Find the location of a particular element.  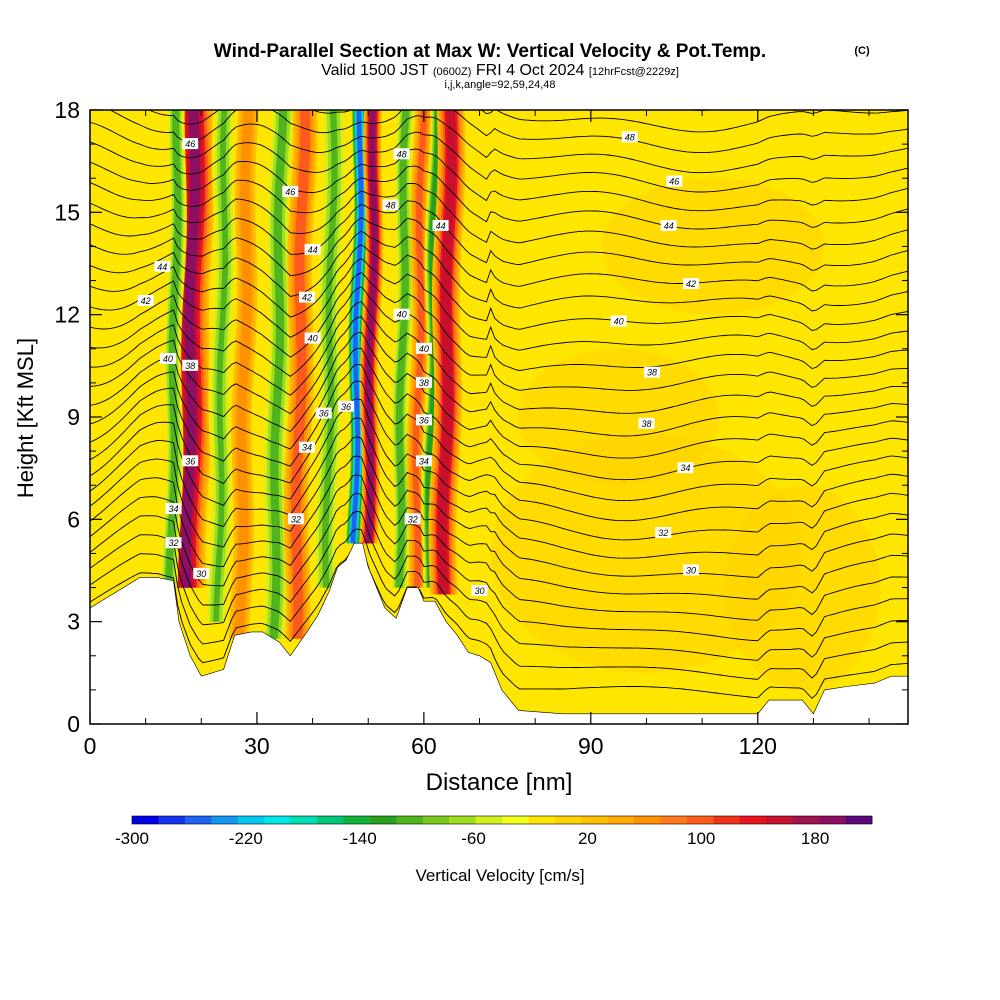

theta-label-text: 36 is located at coordinates (190, 461).